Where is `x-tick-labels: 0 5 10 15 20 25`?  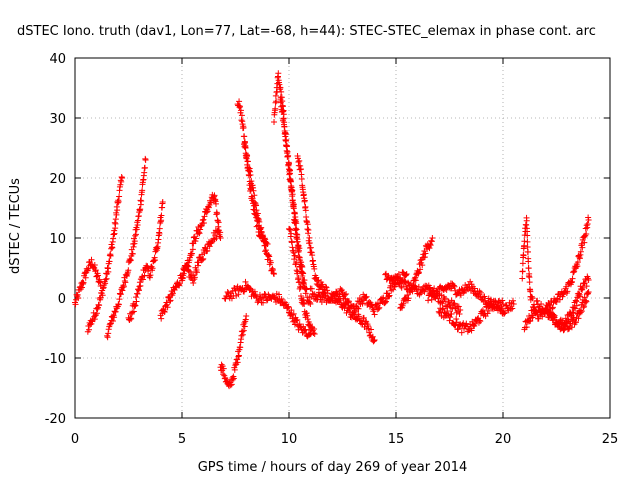
x-tick-labels: 0 5 10 15 20 25 is located at coordinates (344, 439).